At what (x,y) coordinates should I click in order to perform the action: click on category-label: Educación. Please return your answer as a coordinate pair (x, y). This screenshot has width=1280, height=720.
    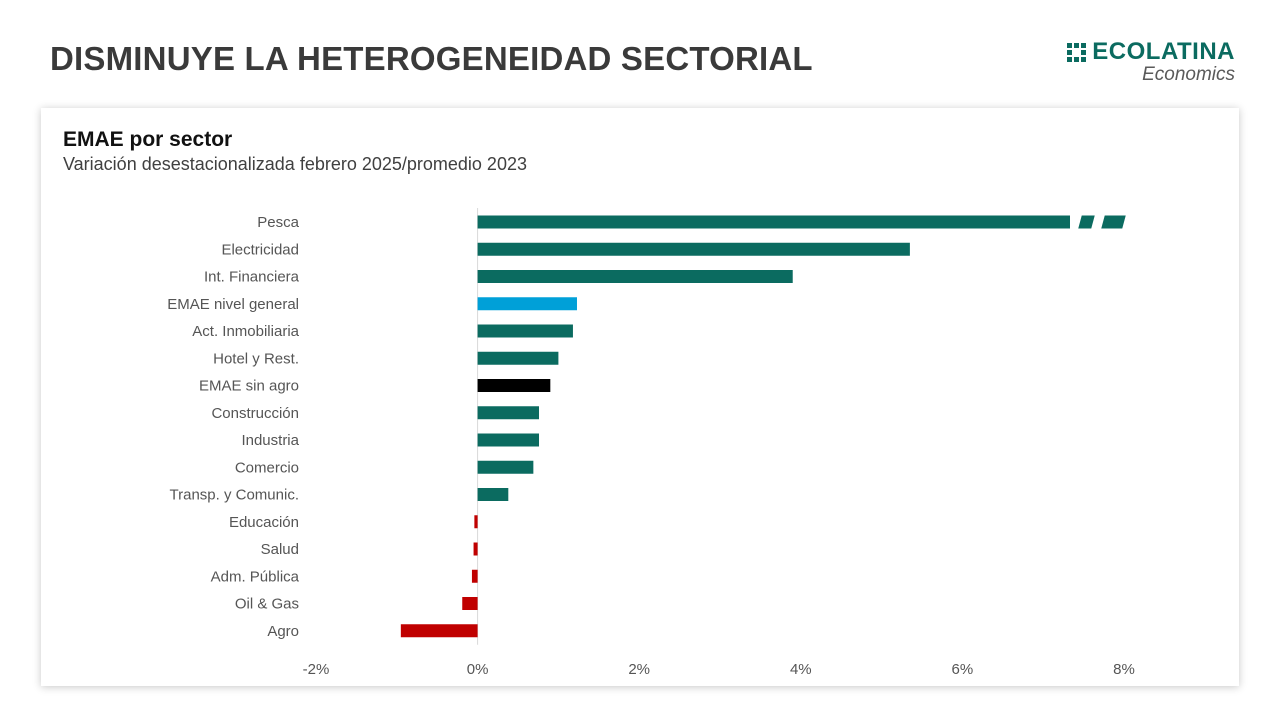
    Looking at the image, I should click on (264, 522).